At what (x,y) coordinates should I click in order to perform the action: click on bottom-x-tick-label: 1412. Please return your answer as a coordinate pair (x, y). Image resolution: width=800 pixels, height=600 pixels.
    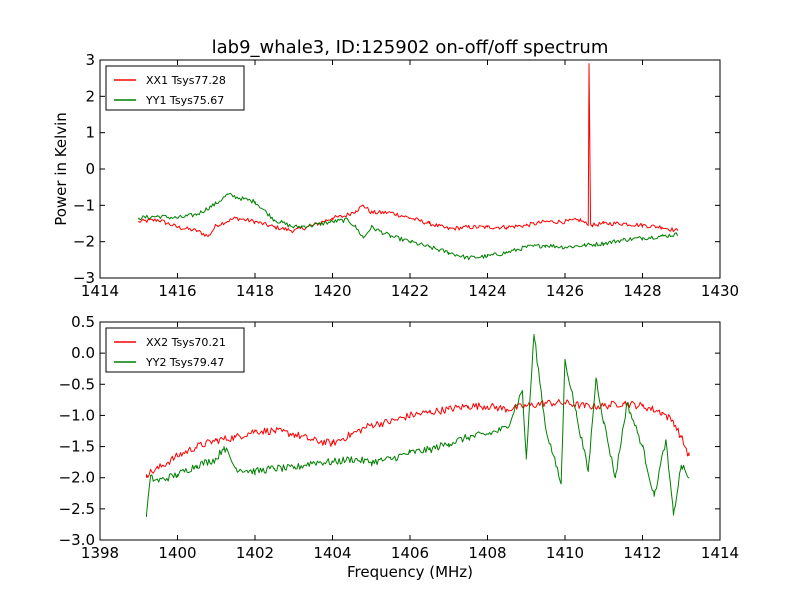
    Looking at the image, I should click on (642, 553).